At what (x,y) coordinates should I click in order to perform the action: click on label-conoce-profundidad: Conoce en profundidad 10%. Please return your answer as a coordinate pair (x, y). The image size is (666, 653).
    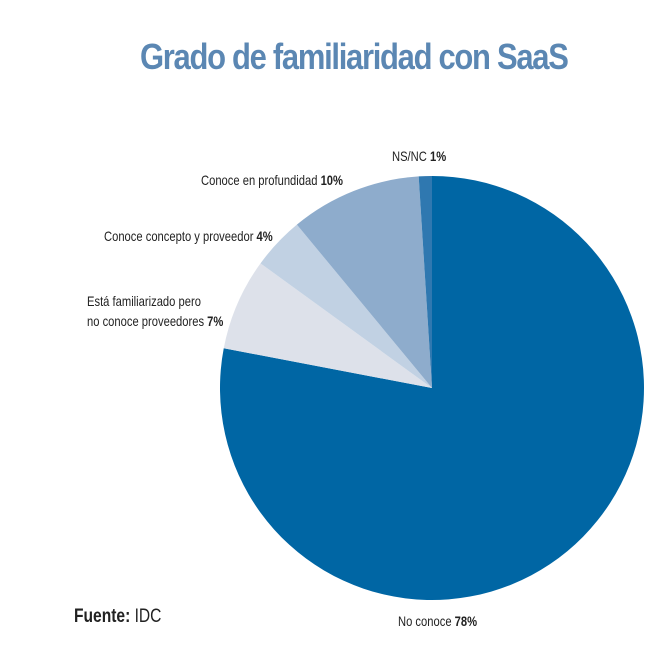
    Looking at the image, I should click on (272, 180).